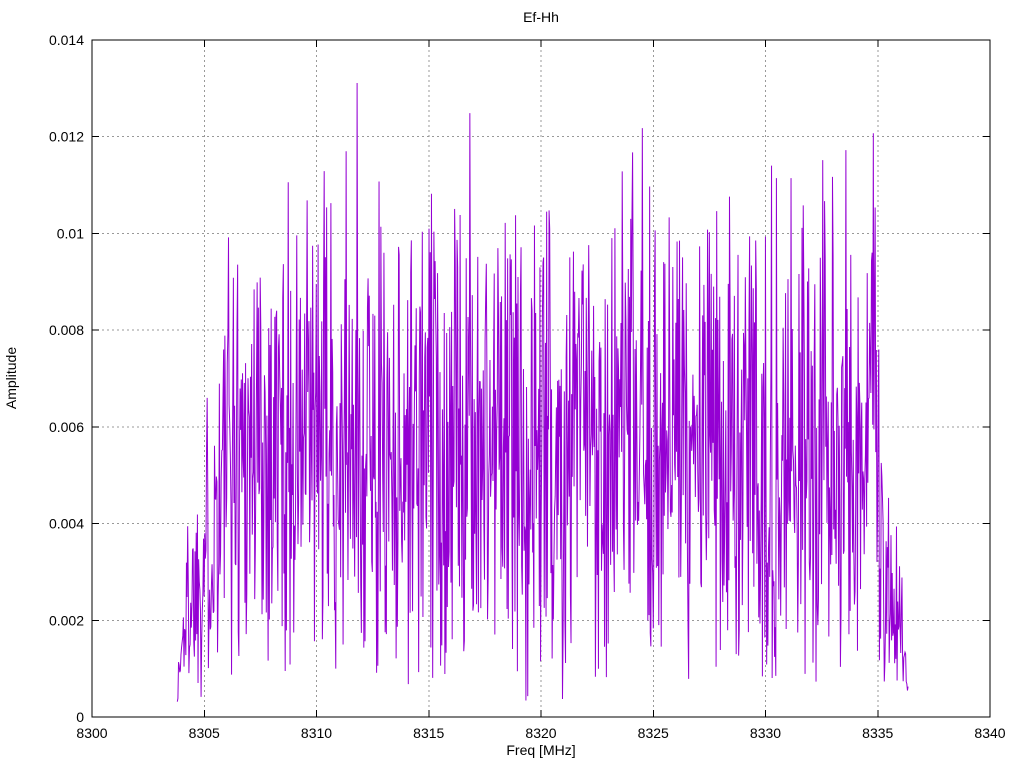 The image size is (1024, 768). I want to click on x-tick-label: 8340, so click(989, 733).